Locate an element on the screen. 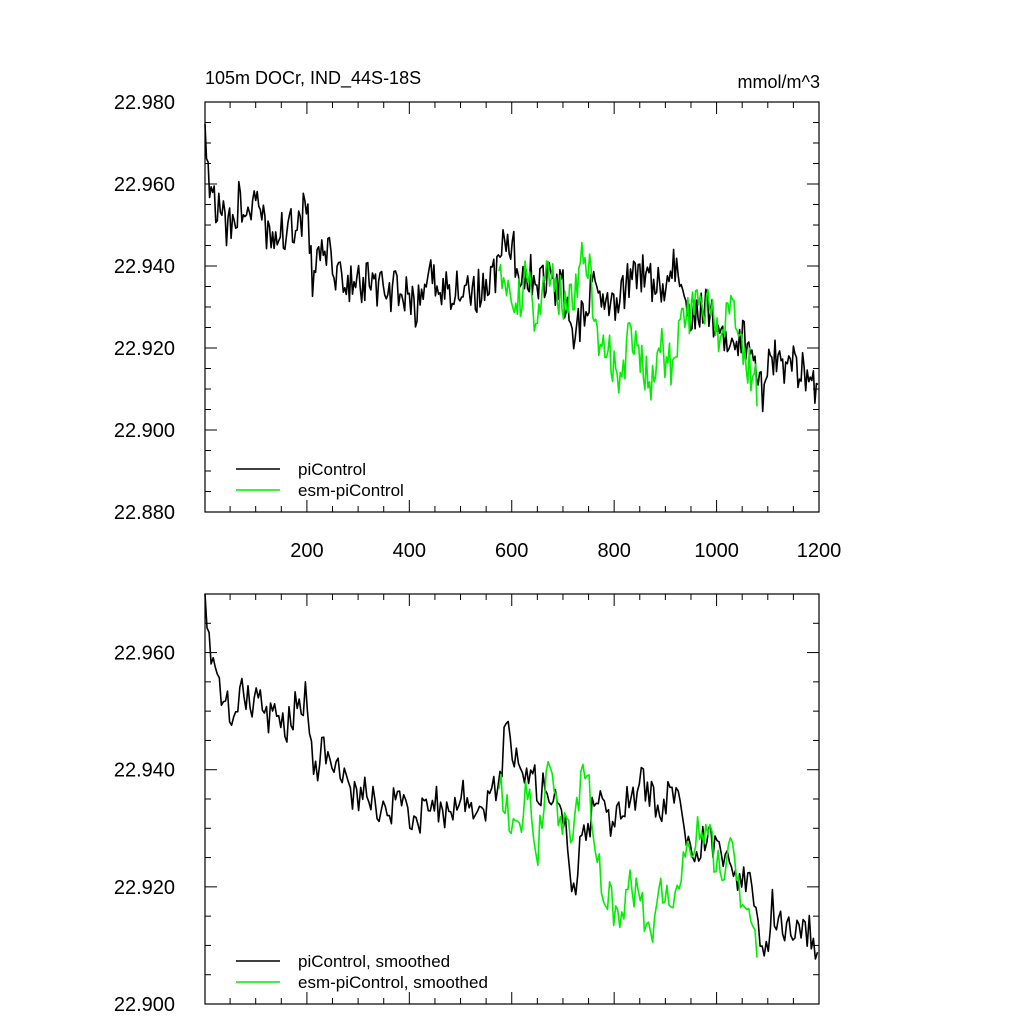 The height and width of the screenshot is (1029, 1024). top-chart-title: 105m DOCr, IND_44S-18S is located at coordinates (313, 78).